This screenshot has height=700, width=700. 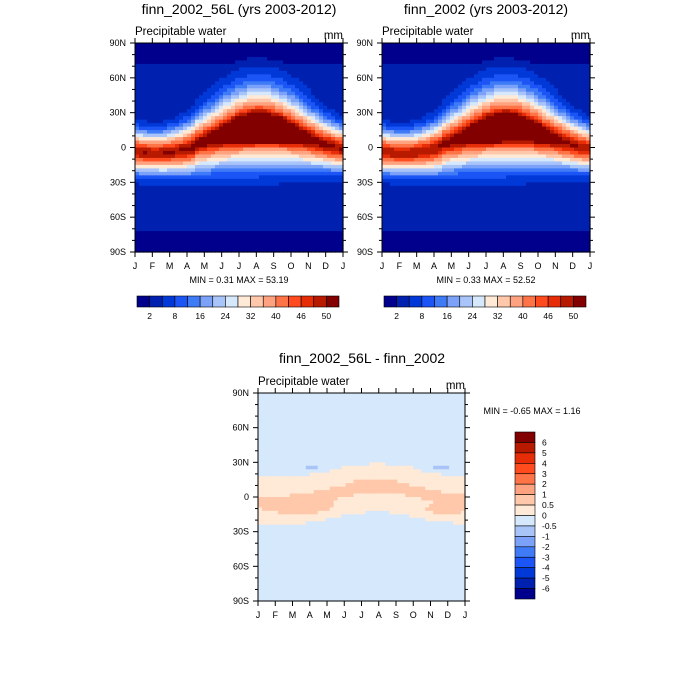 I want to click on y-tick-label: 60N, so click(x=117, y=78).